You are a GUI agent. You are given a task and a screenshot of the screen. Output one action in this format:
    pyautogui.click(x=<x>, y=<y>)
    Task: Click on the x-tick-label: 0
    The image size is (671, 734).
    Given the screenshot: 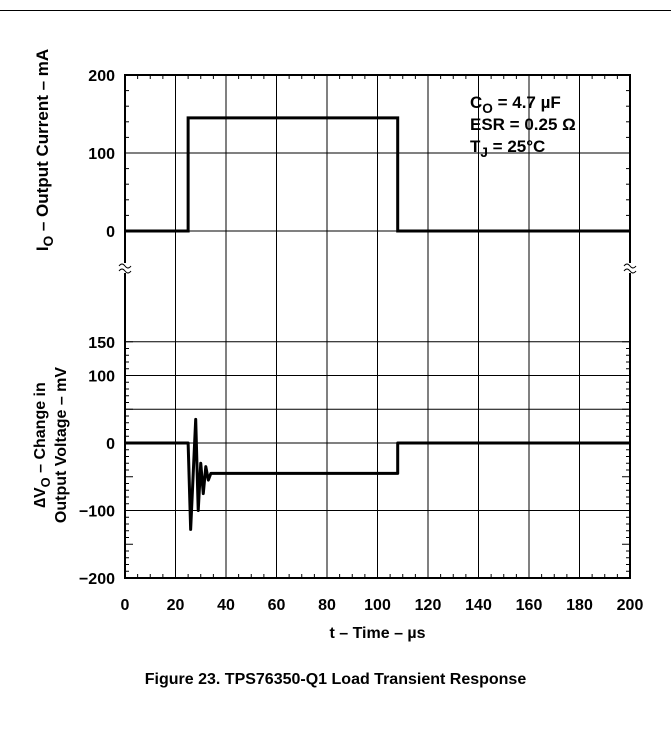 What is the action you would take?
    pyautogui.click(x=125, y=605)
    